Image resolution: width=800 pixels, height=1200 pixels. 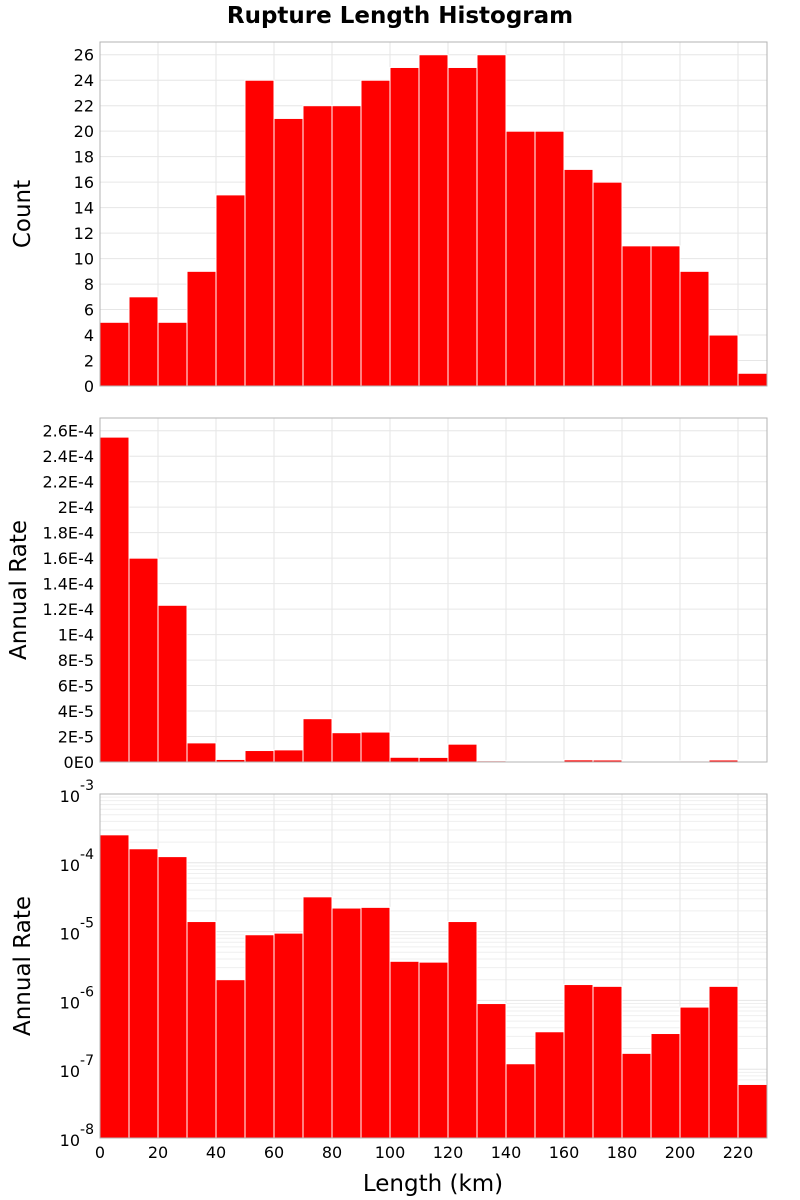 What do you see at coordinates (564, 1152) in the screenshot?
I see `x-tick-label: 160` at bounding box center [564, 1152].